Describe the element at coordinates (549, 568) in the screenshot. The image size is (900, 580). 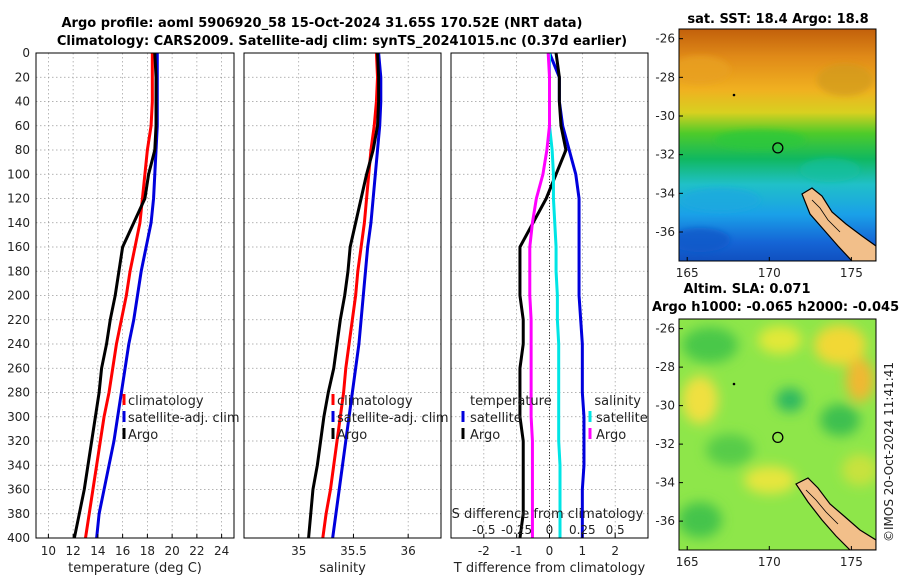
I see `x-axis-label: T difference from climatology` at that location.